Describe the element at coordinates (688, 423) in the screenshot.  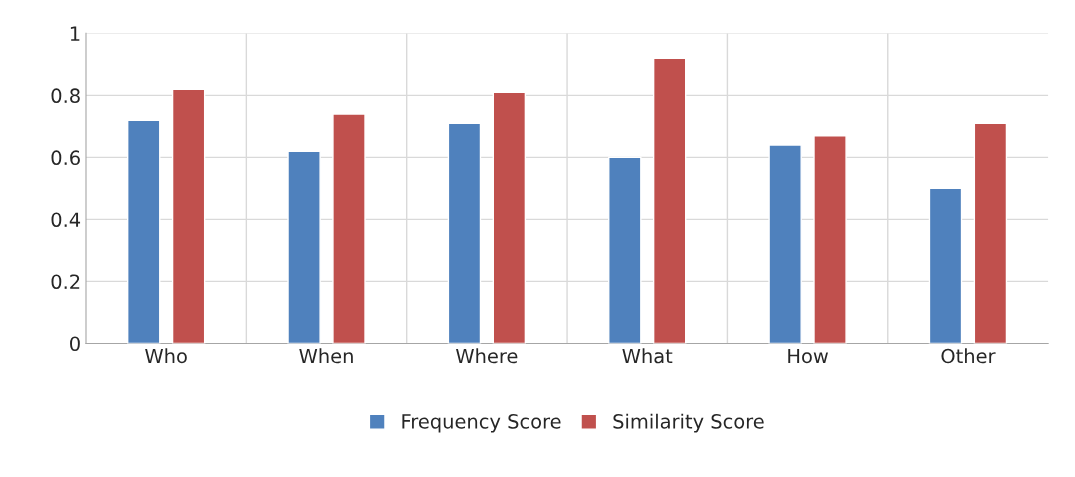
I see `legend-label: Similarity Score` at that location.